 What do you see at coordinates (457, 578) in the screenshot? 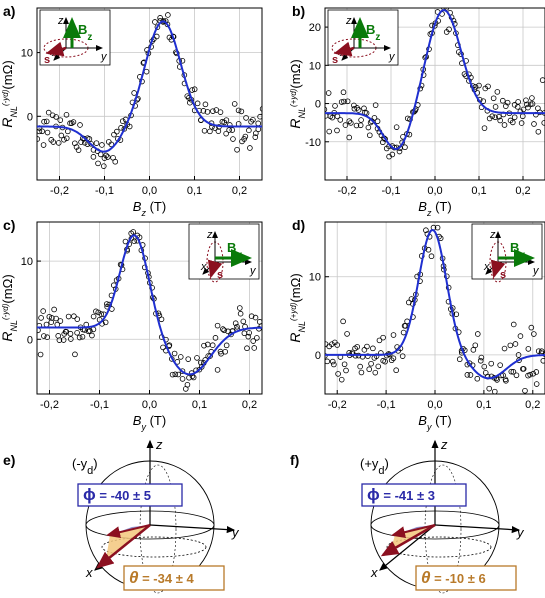
I see `theta-value: = -10 ± 6` at bounding box center [457, 578].